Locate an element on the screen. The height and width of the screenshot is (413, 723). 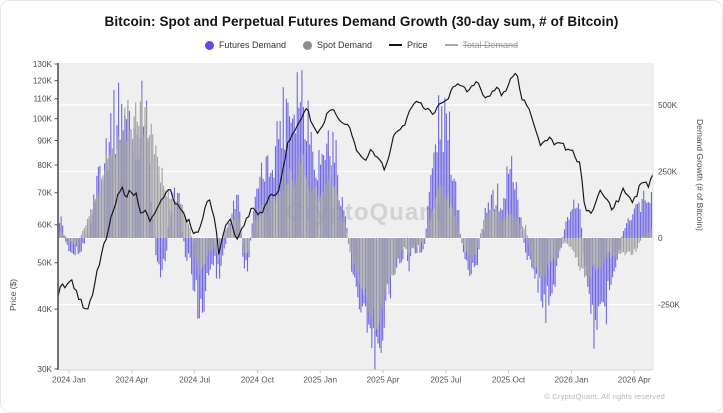
left-tick-label: 60K is located at coordinates (44, 225).